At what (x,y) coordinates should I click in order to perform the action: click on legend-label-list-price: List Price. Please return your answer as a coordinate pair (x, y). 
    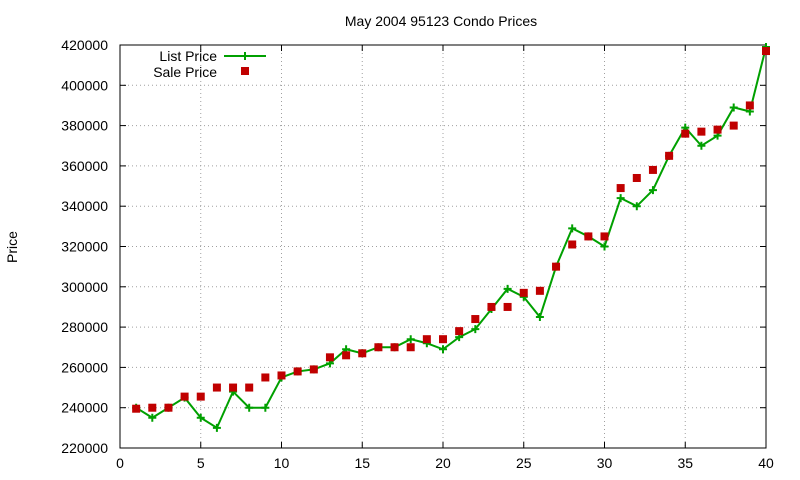
    Looking at the image, I should click on (188, 56).